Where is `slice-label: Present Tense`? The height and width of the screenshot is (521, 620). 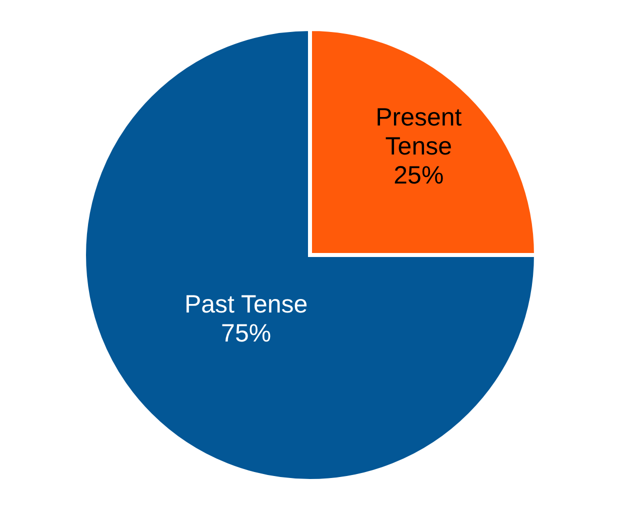 slice-label: Present Tense is located at coordinates (419, 131).